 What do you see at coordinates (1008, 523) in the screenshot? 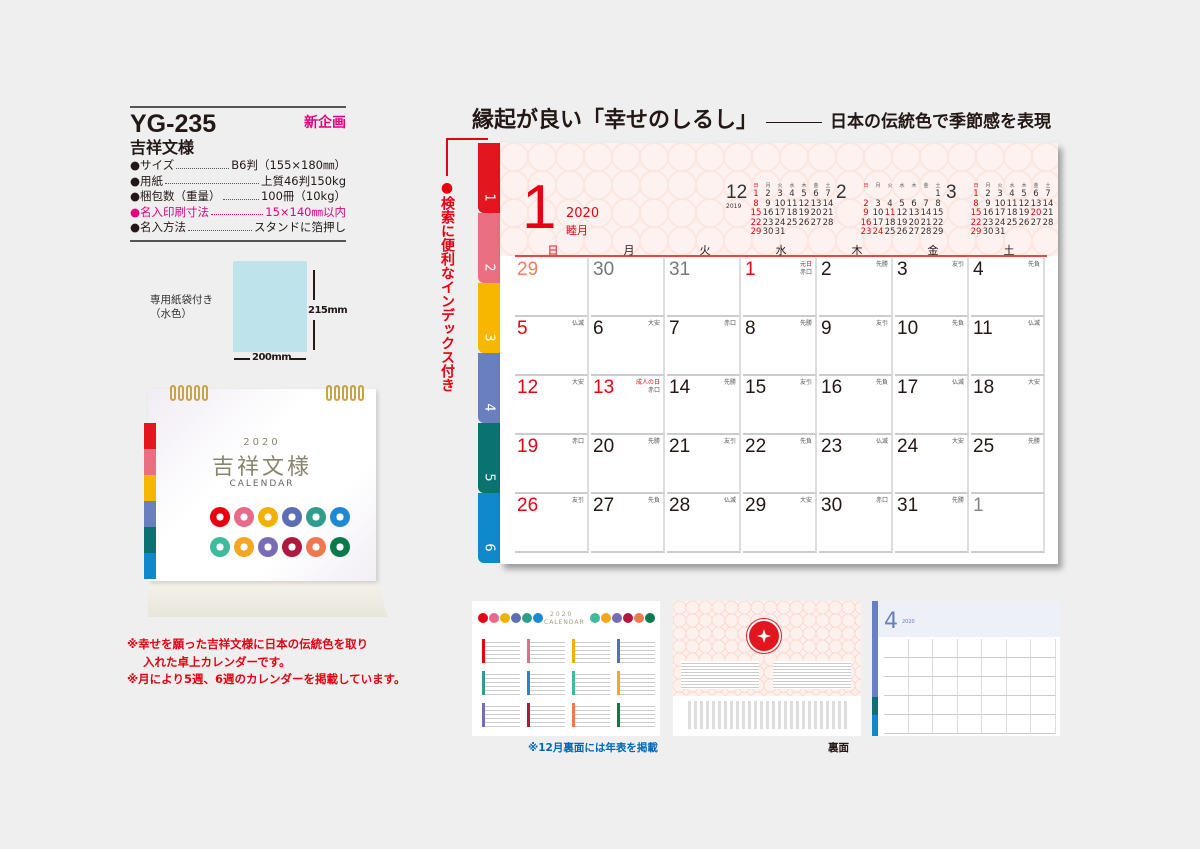
I see `day-cell: 1` at bounding box center [1008, 523].